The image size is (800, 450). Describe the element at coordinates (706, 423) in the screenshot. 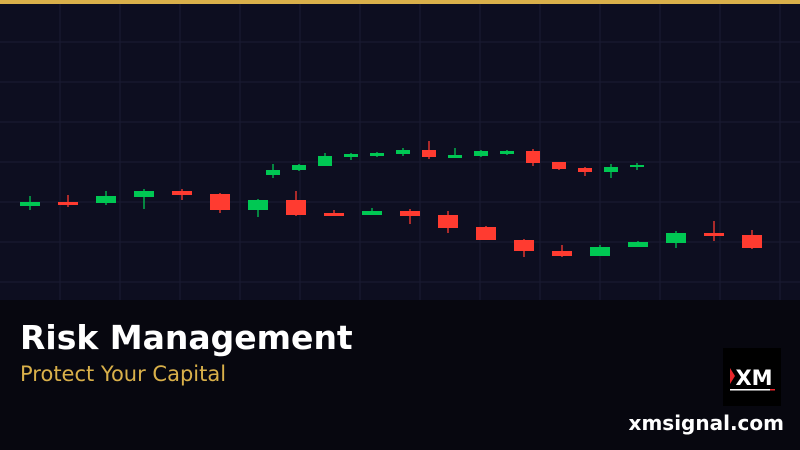

I see `website-url: xmsignal.com` at that location.